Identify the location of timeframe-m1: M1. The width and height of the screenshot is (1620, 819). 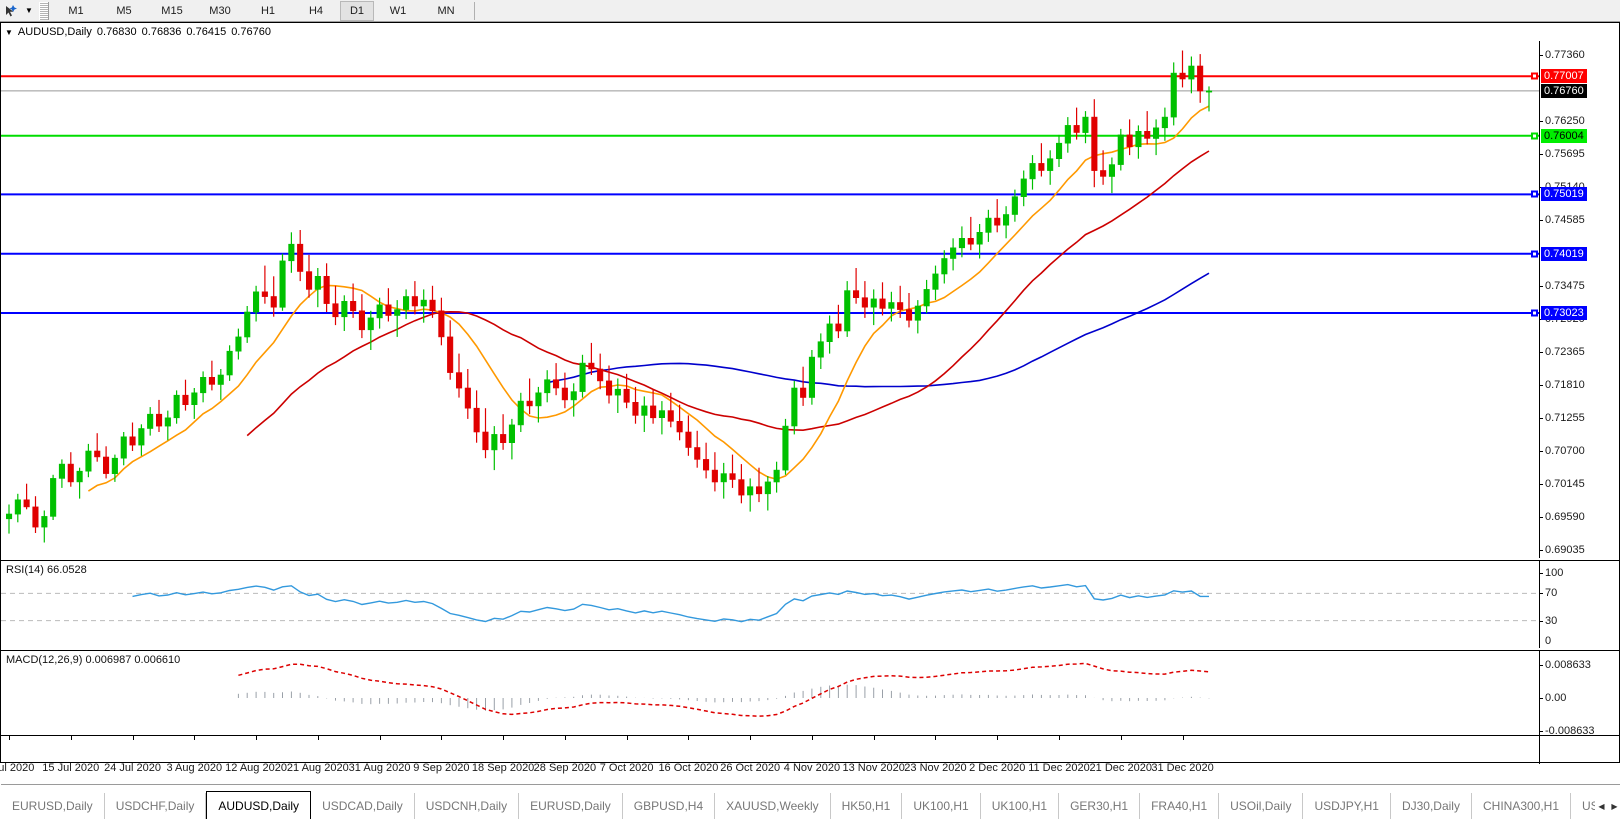
(76, 10).